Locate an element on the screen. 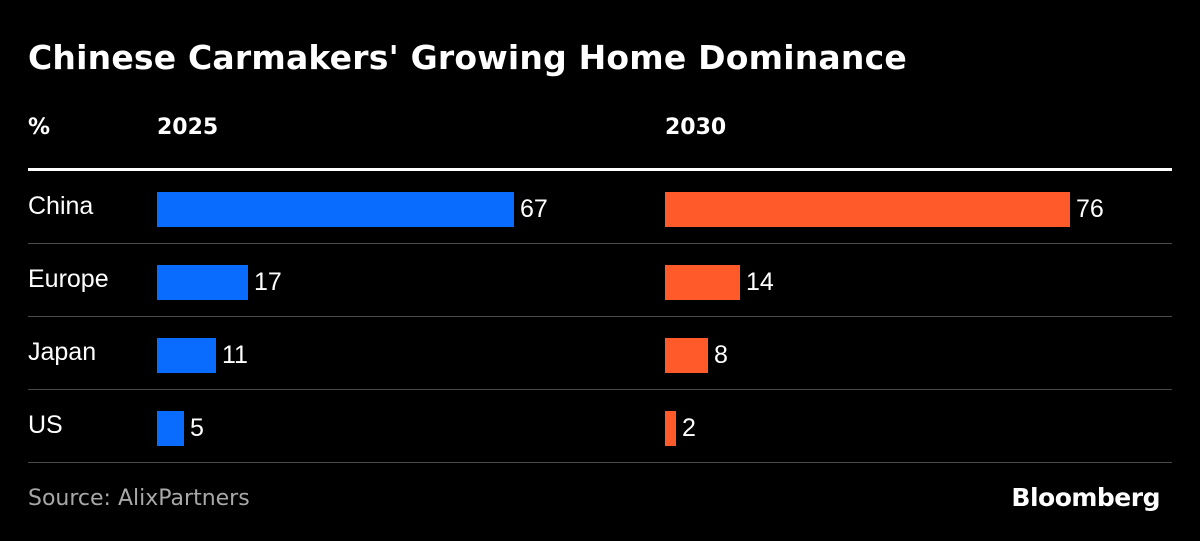 The width and height of the screenshot is (1200, 541). bar-2025-japan is located at coordinates (186, 355).